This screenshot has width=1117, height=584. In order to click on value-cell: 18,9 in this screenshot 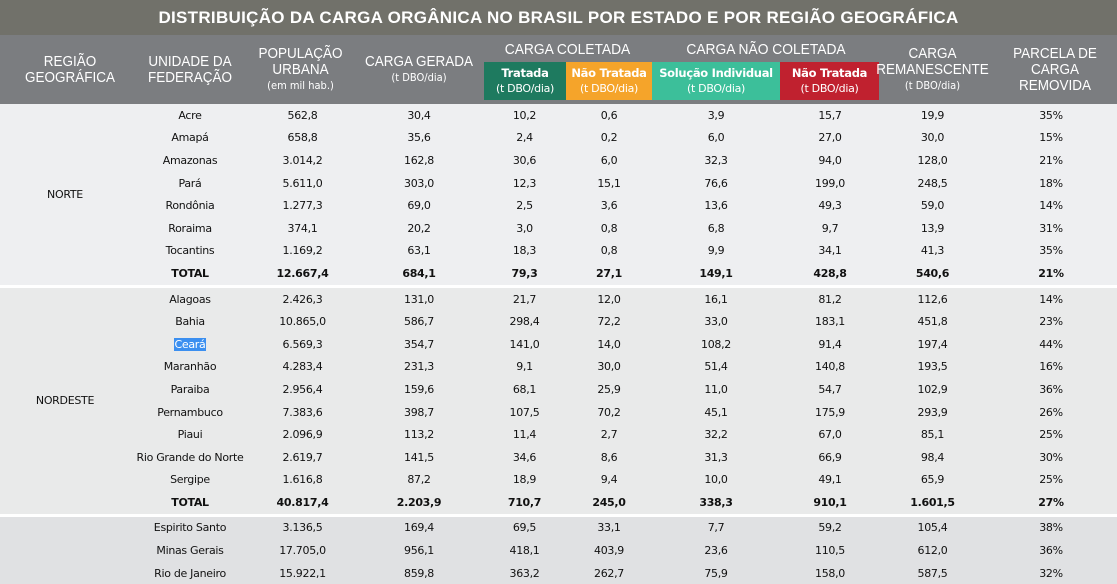, I will do `click(524, 480)`.